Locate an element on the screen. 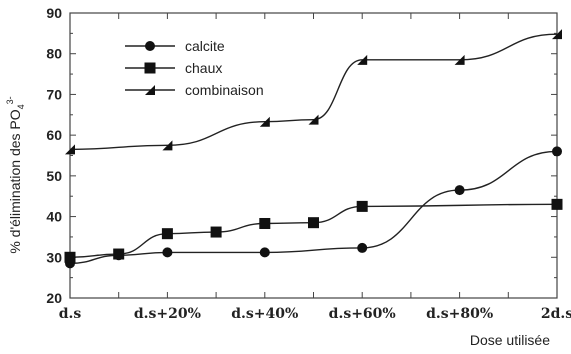 This screenshot has width=571, height=354. legend-label: combinaison is located at coordinates (224, 90).